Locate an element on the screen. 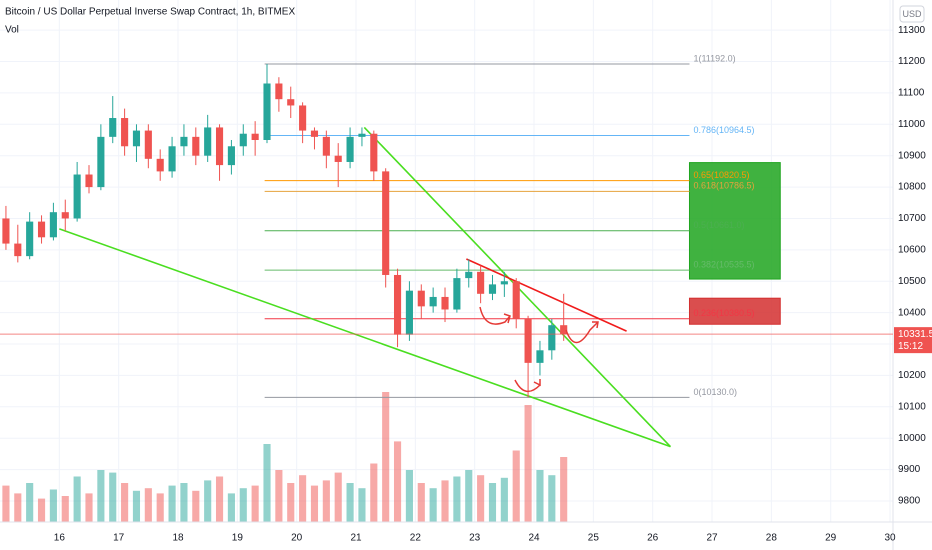 The height and width of the screenshot is (550, 932). x-tick-label: 22 is located at coordinates (416, 538).